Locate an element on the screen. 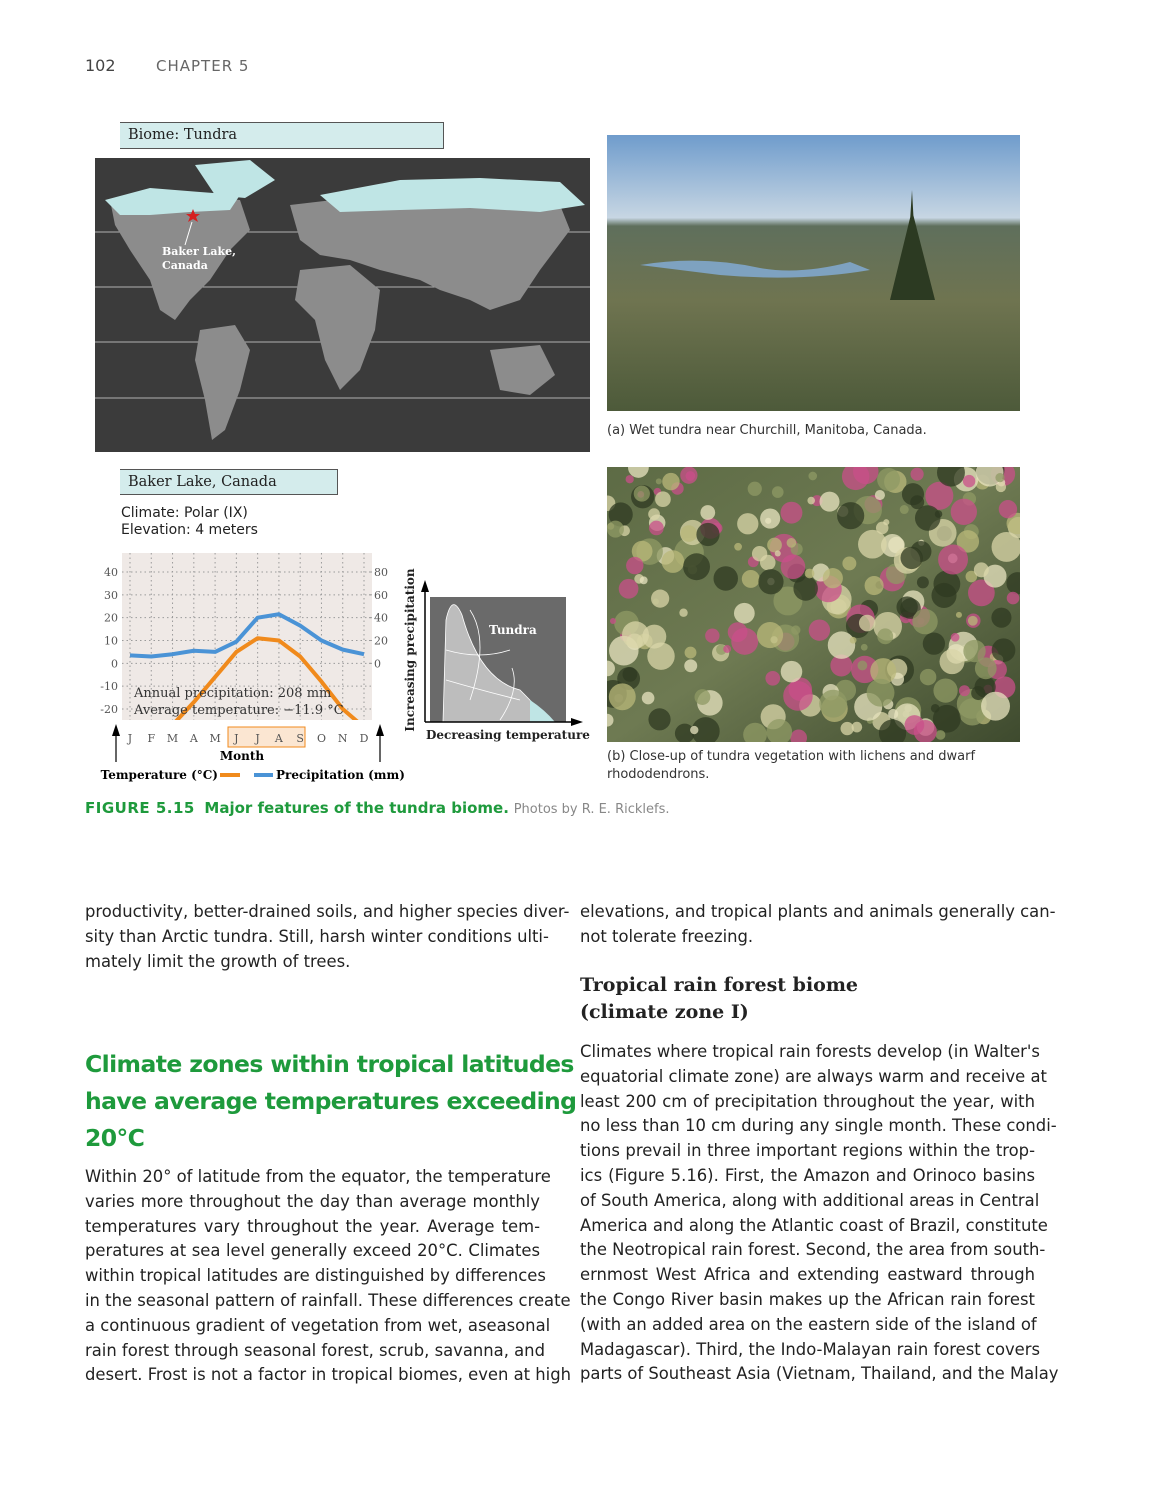 The width and height of the screenshot is (1172, 1500). map-label: Baker Lake, Canada is located at coordinates (199, 259).